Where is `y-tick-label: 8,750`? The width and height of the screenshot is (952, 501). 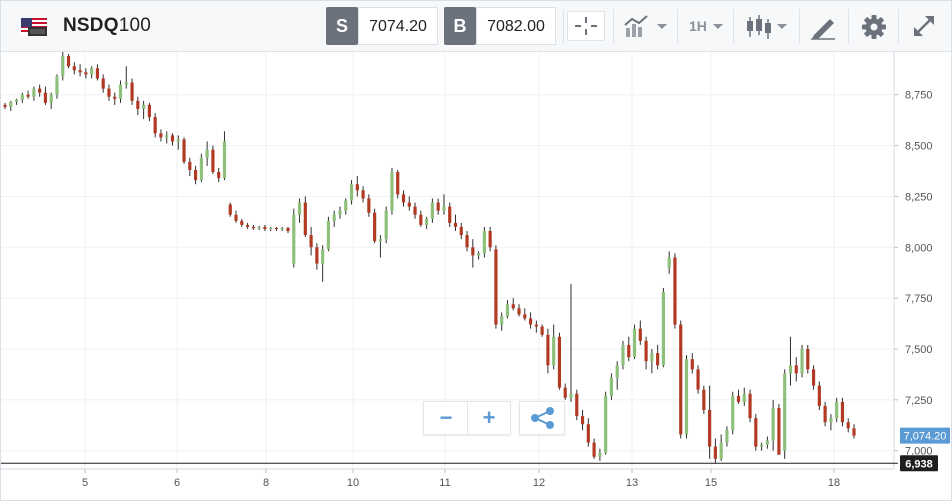
y-tick-label: 8,750 is located at coordinates (919, 96).